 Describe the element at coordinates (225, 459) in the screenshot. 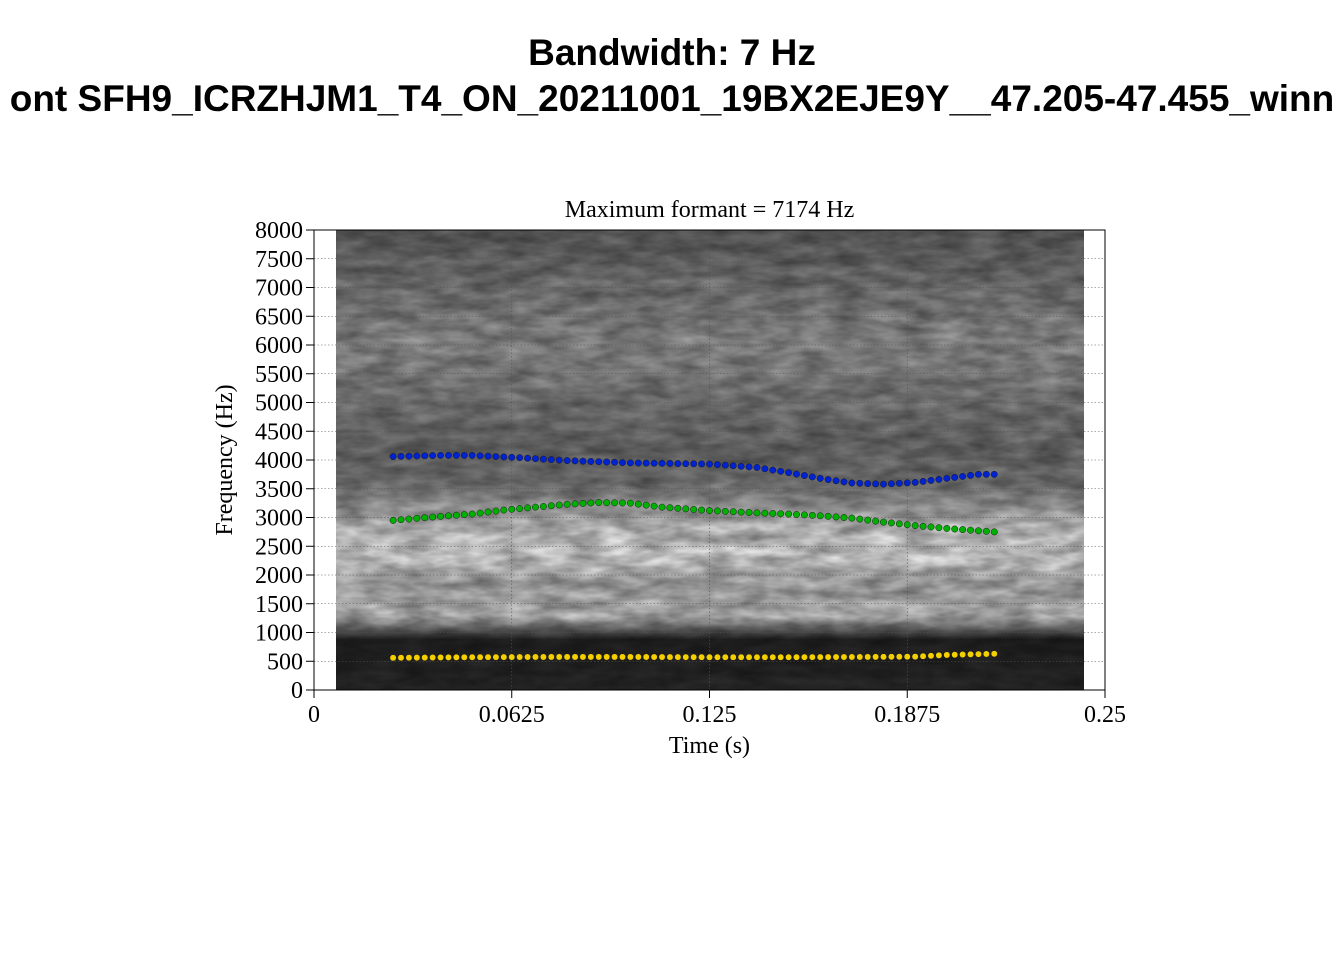

I see `y-axis-label: Frequency (Hz)` at that location.